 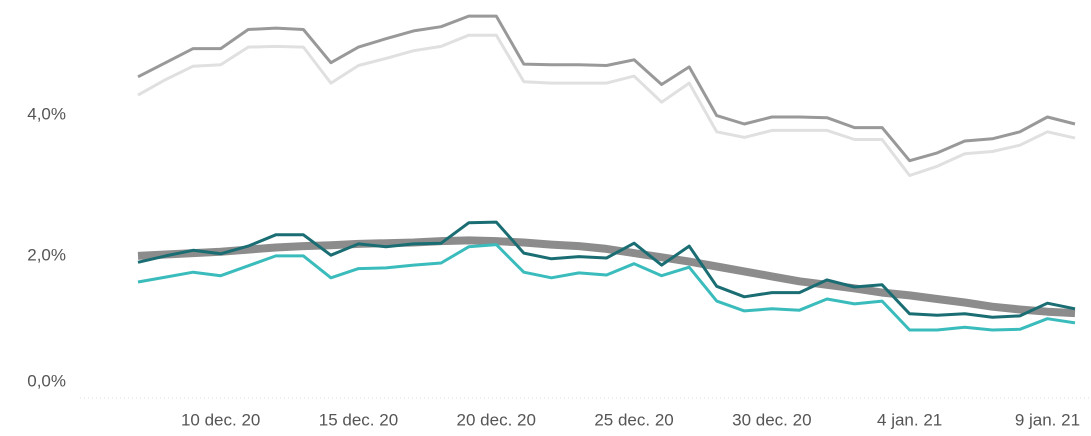 I want to click on x-tick-label: 15 dec. 20, so click(x=358, y=419).